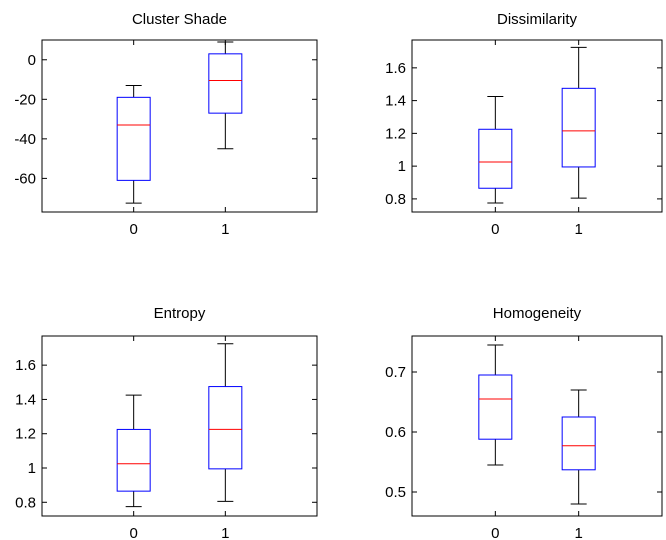 This screenshot has height=540, width=666. I want to click on y-tick-label: 0.7, so click(395, 372).